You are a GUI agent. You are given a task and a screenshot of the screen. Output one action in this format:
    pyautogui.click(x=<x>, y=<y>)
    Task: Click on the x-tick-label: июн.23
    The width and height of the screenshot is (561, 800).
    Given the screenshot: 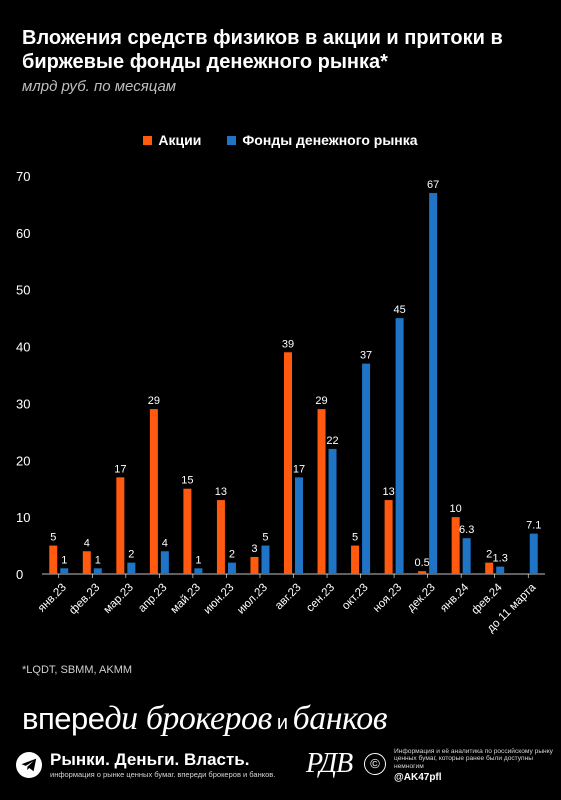 What is the action you would take?
    pyautogui.click(x=219, y=599)
    